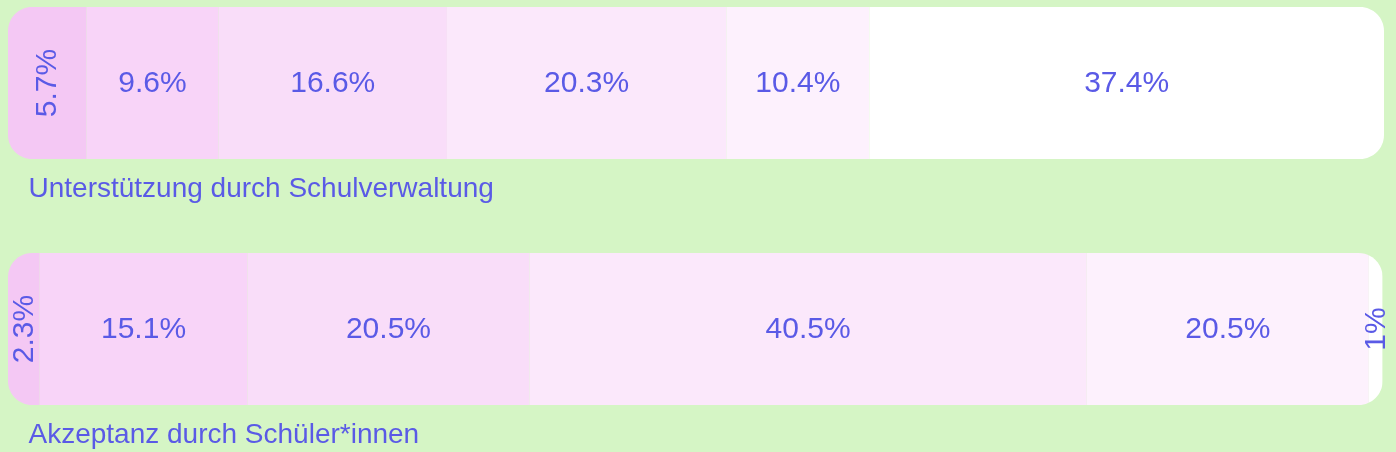 The width and height of the screenshot is (1396, 452). What do you see at coordinates (587, 81) in the screenshot?
I see `data-label: 20.3%` at bounding box center [587, 81].